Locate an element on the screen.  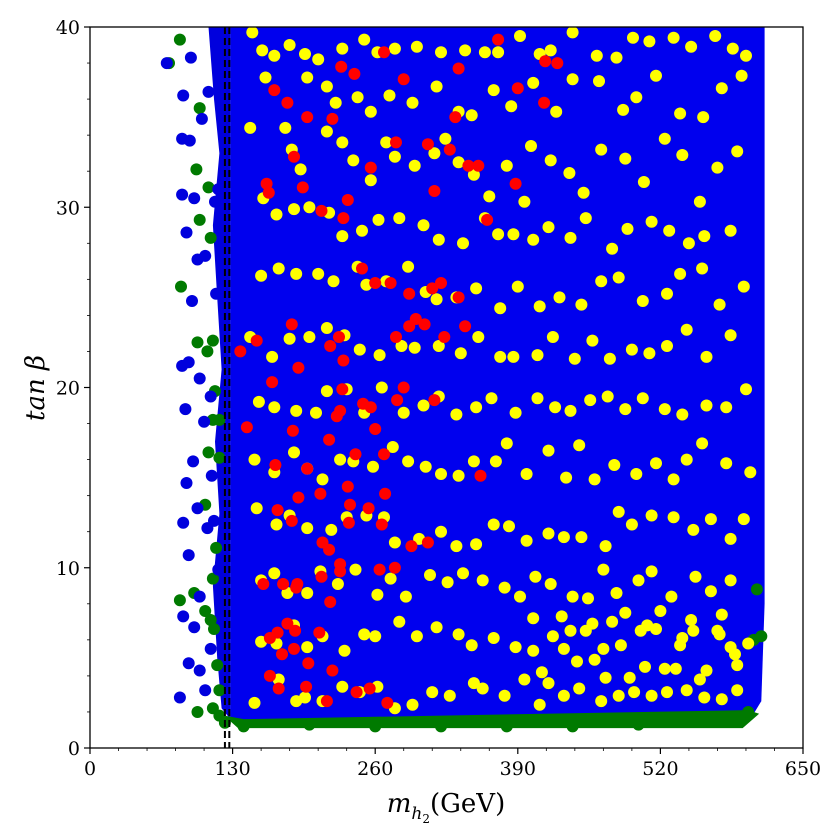
x-tick-label: 0 is located at coordinates (90, 769).